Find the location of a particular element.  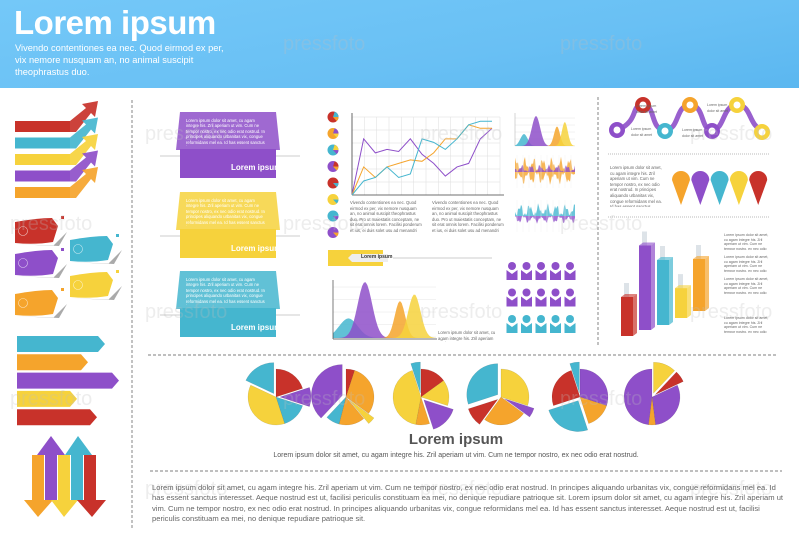

card-fold is located at coordinates (228, 211).